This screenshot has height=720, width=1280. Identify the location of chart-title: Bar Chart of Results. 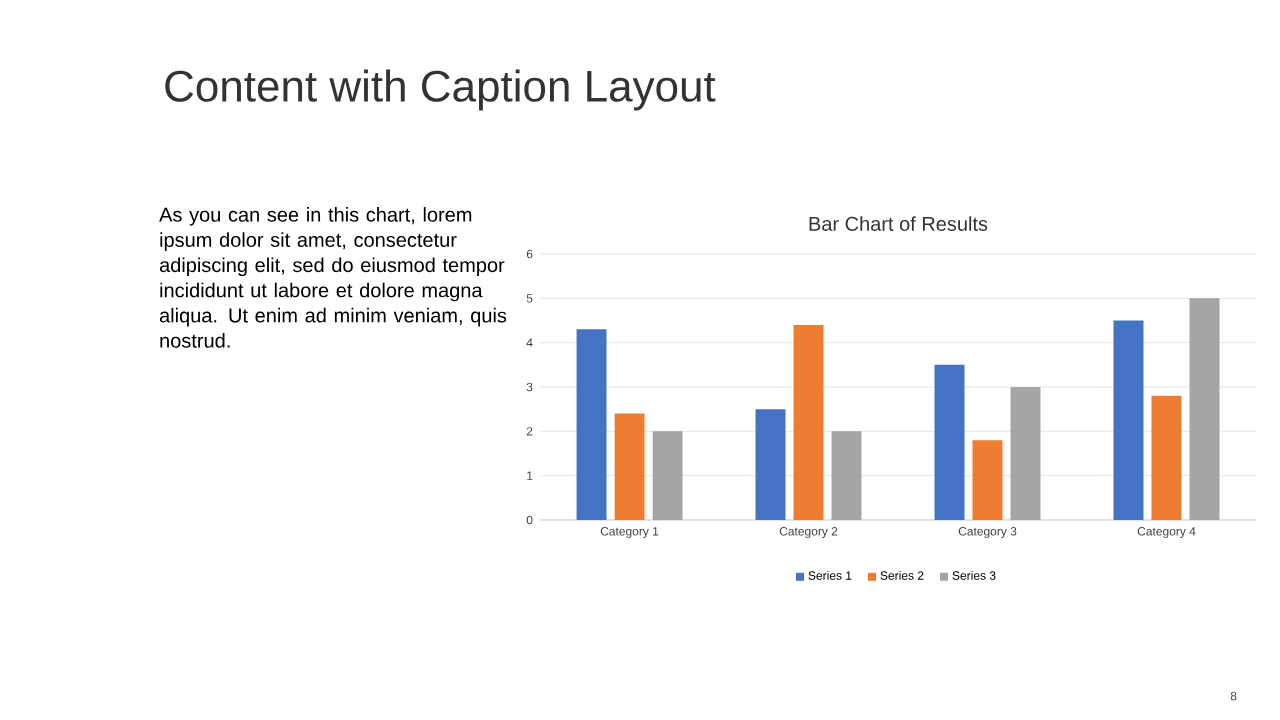
(898, 223).